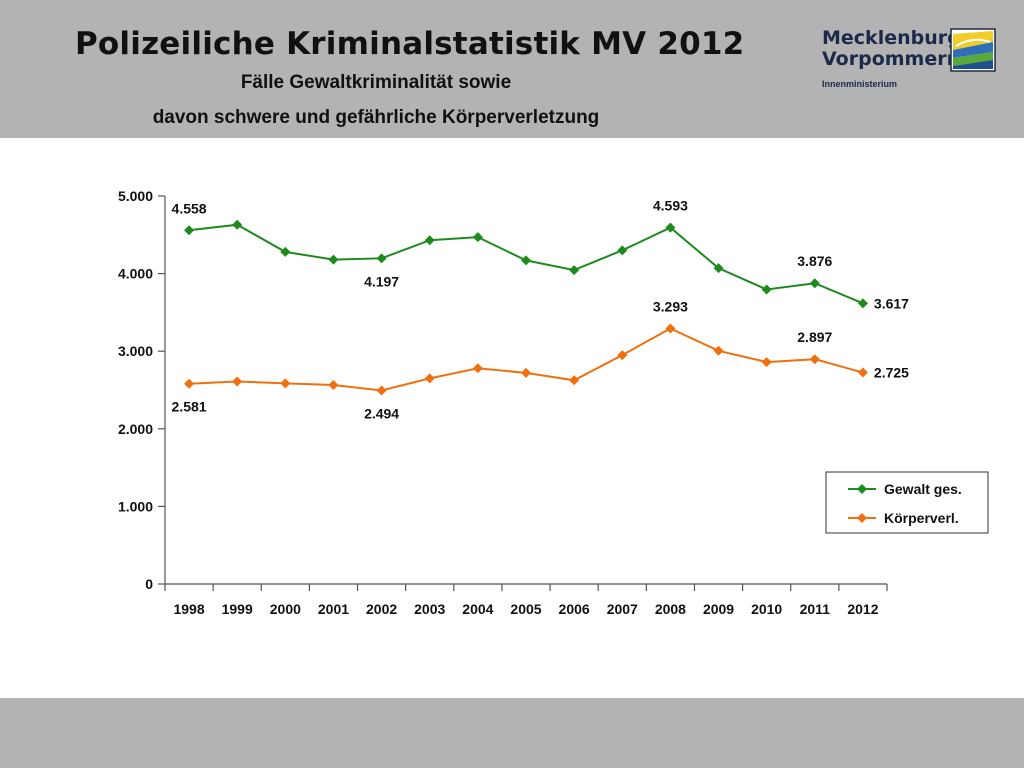 The height and width of the screenshot is (768, 1024). I want to click on series-1-data-label: 4.593, so click(670, 206).